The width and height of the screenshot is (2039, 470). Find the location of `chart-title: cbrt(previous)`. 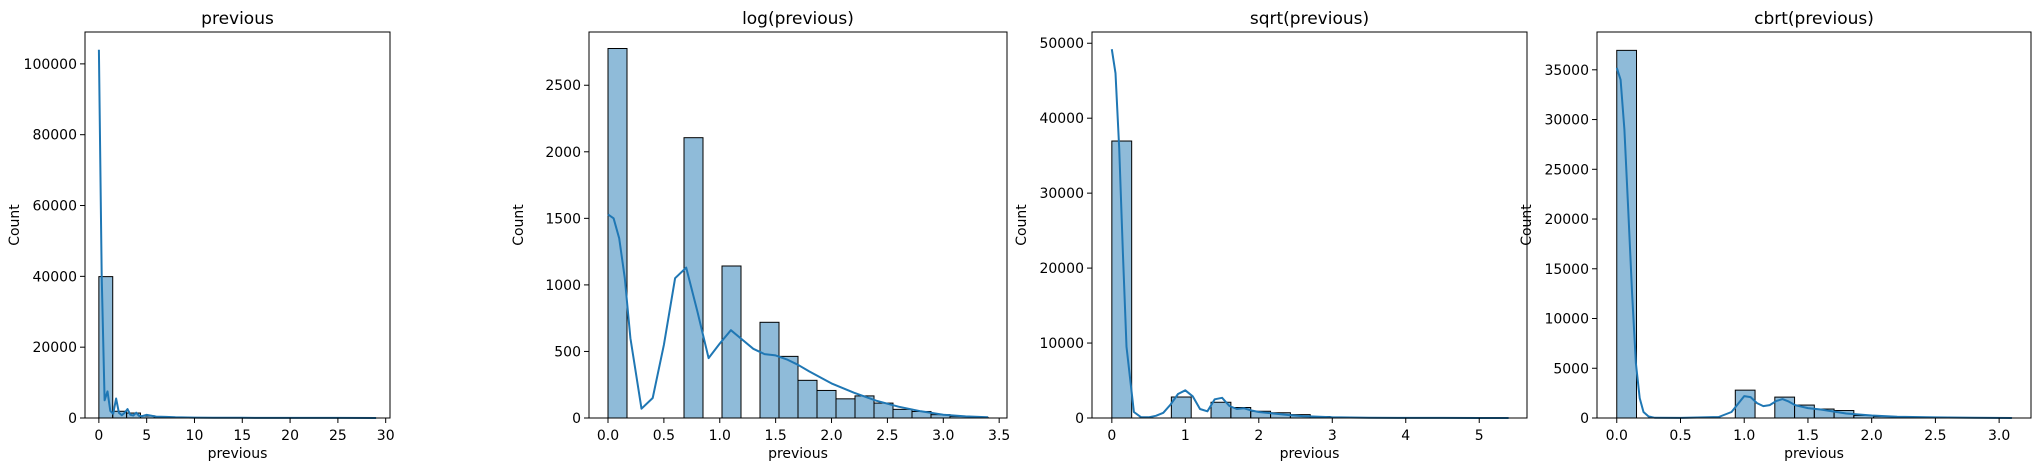

chart-title: cbrt(previous) is located at coordinates (1814, 19).